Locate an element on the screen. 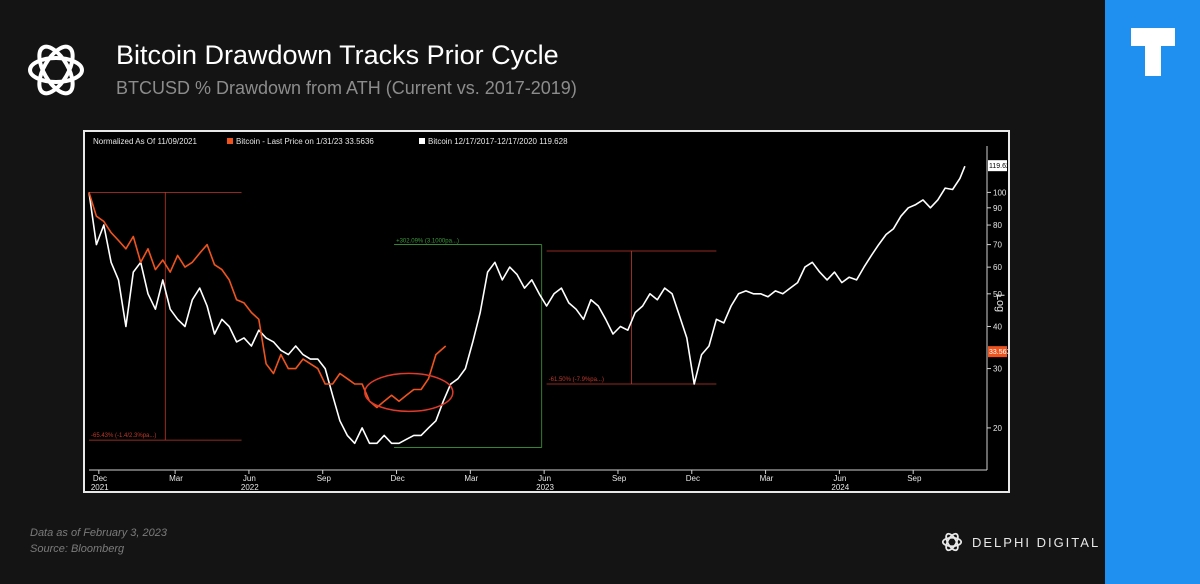  y-tick-label: 80 is located at coordinates (997, 225).